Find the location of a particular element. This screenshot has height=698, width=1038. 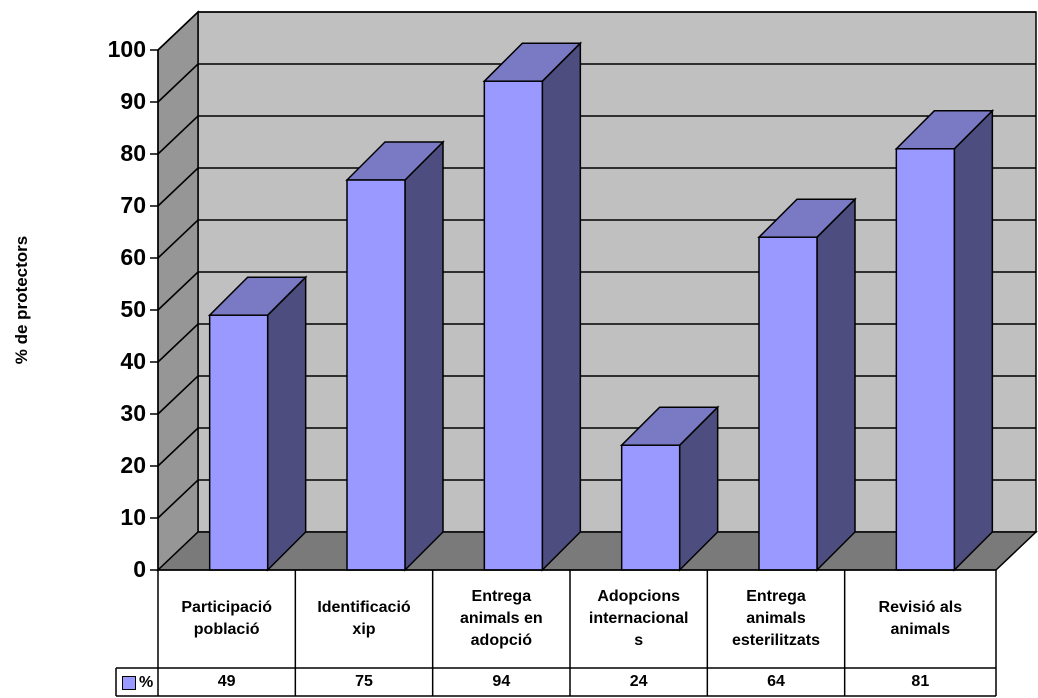

category-label-line: adopció is located at coordinates (501, 640).